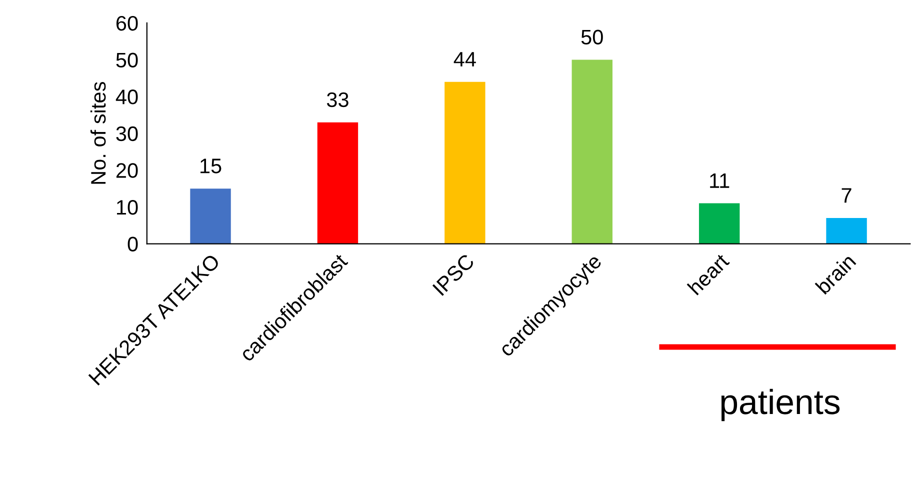 The image size is (924, 478). Describe the element at coordinates (127, 170) in the screenshot. I see `y-tick-label: 20` at that location.